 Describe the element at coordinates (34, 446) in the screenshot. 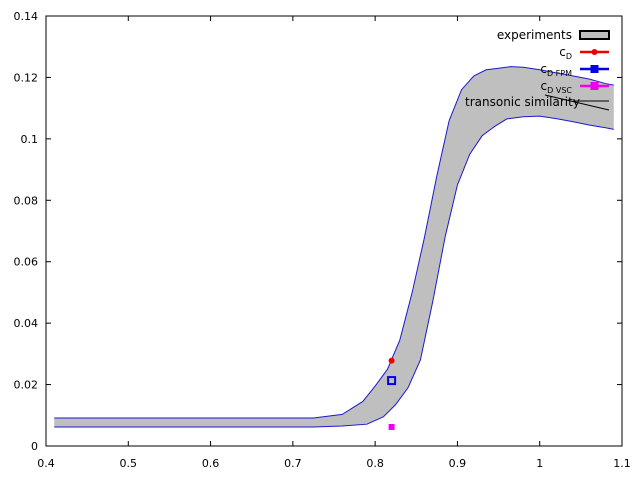

I see `y-tick-label-0: 0` at that location.